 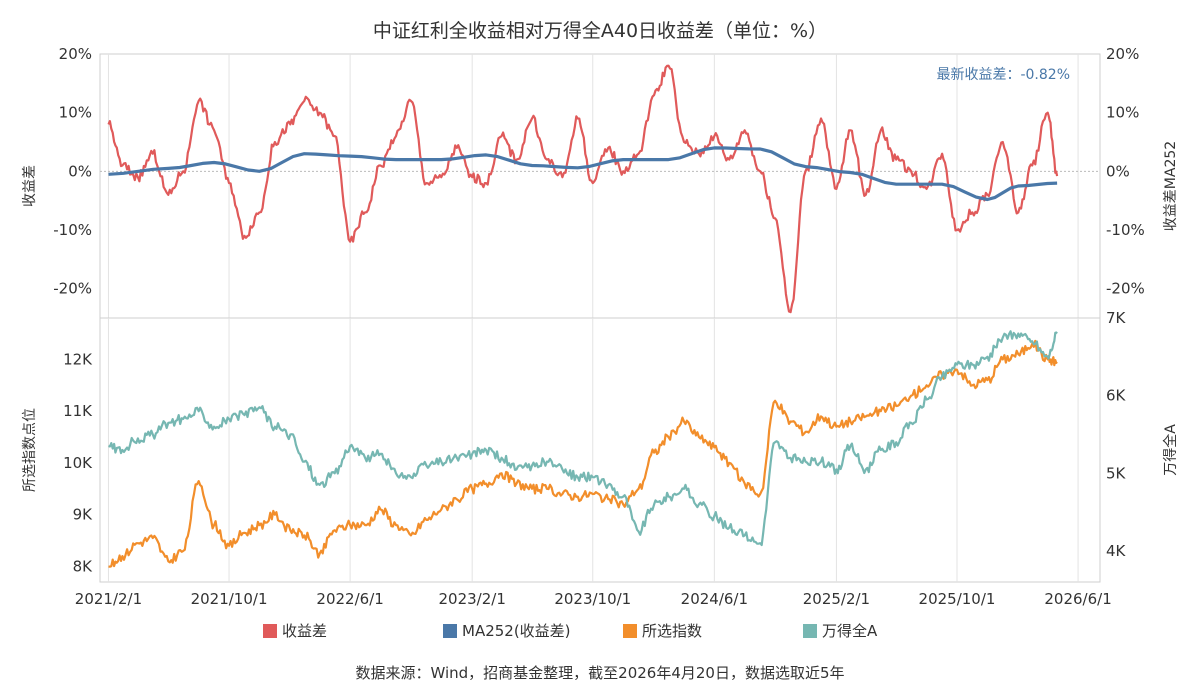 I want to click on legend-item: 所选指数, so click(x=662, y=631).